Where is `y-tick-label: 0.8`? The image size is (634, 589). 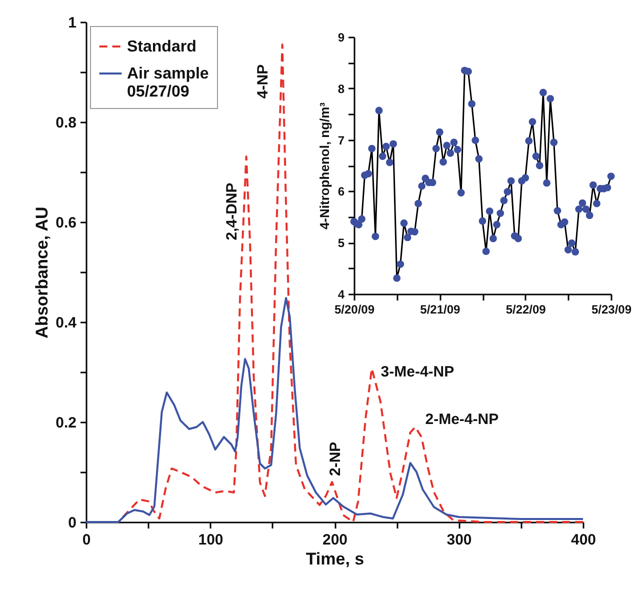
y-tick-label: 0.8 is located at coordinates (66, 123).